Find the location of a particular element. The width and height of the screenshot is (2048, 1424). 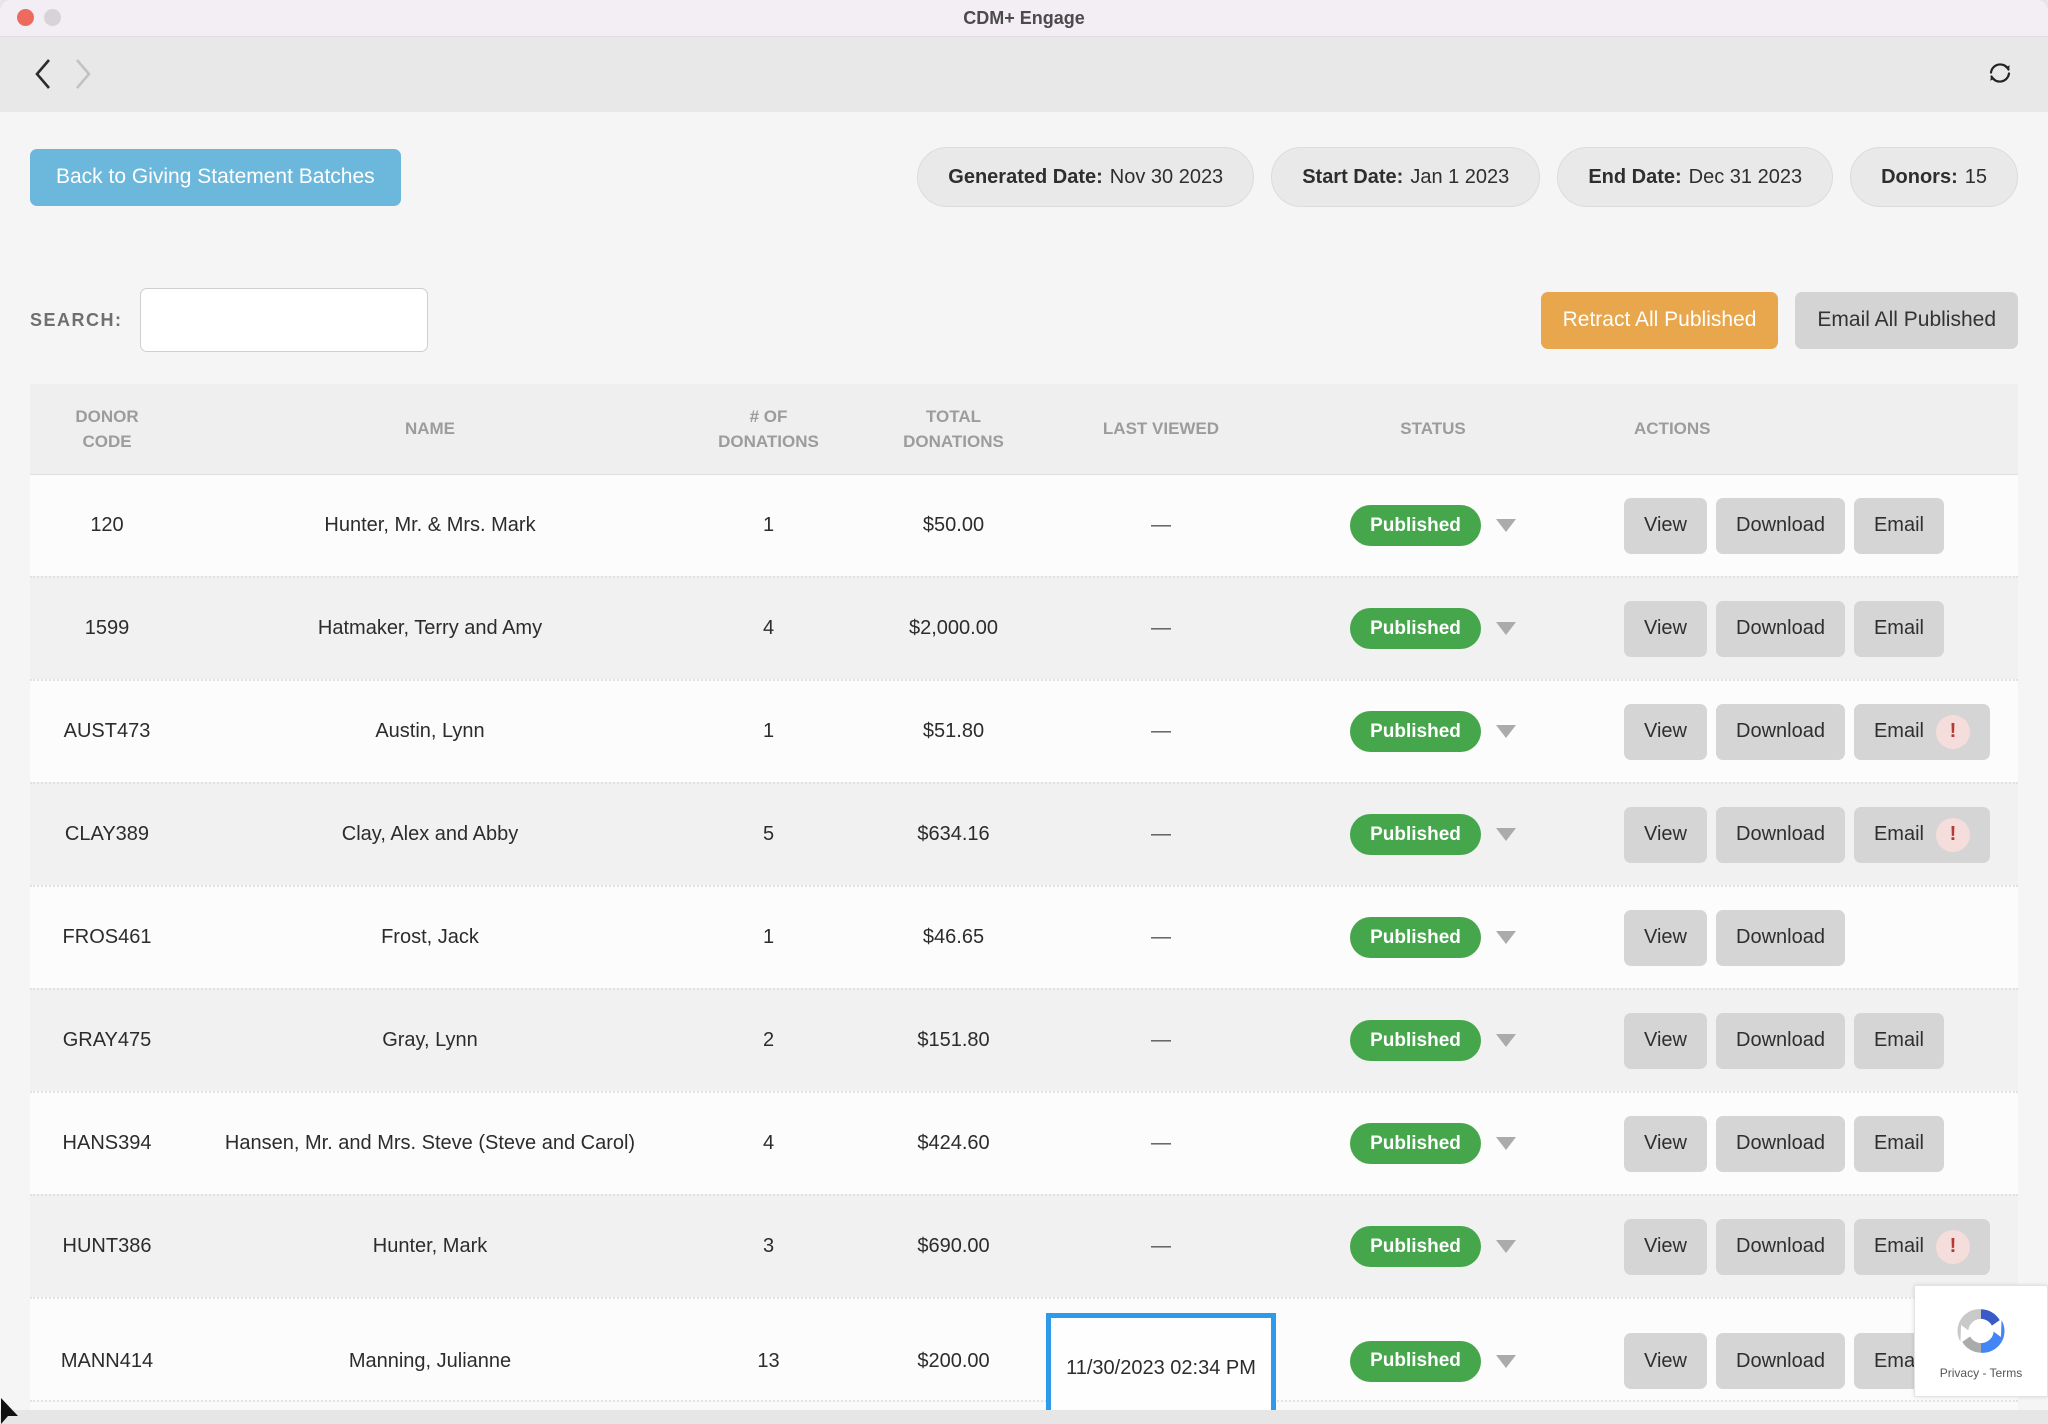

recaptcha-badge: Privacy - Terms is located at coordinates (1981, 1341).